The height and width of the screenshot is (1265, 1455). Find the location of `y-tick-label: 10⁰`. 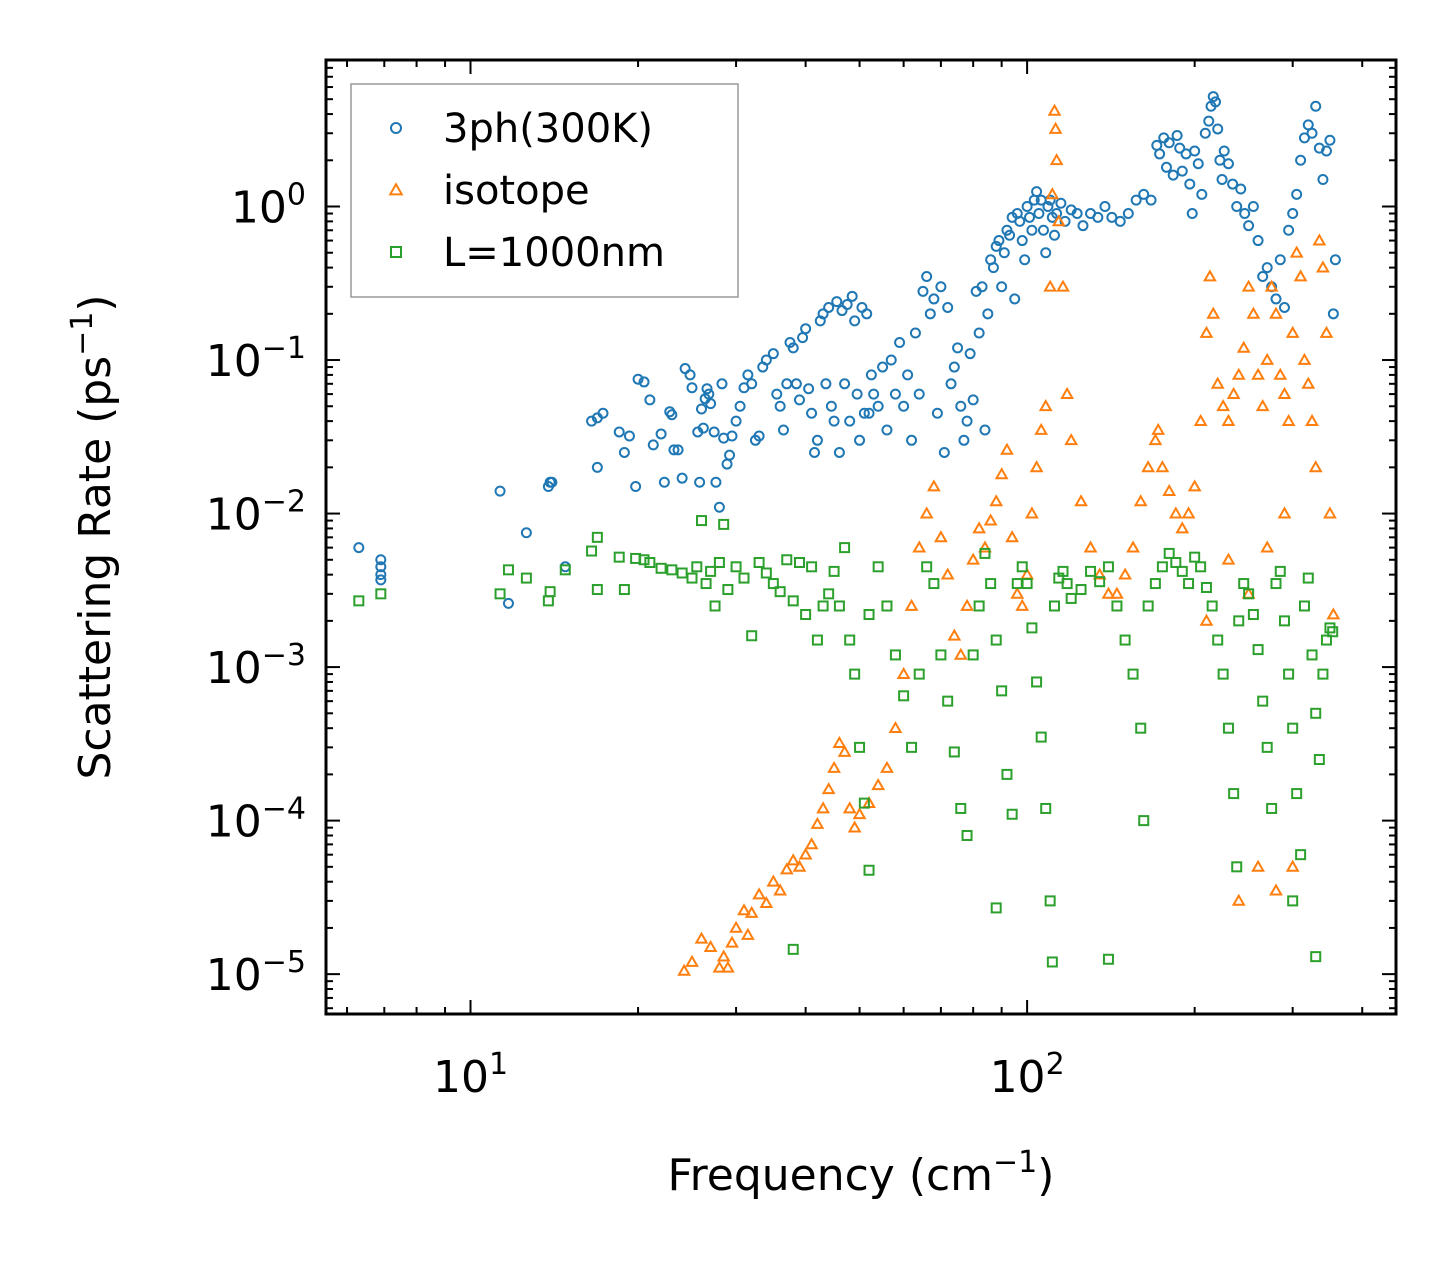

y-tick-label: 10⁰ is located at coordinates (268, 206).